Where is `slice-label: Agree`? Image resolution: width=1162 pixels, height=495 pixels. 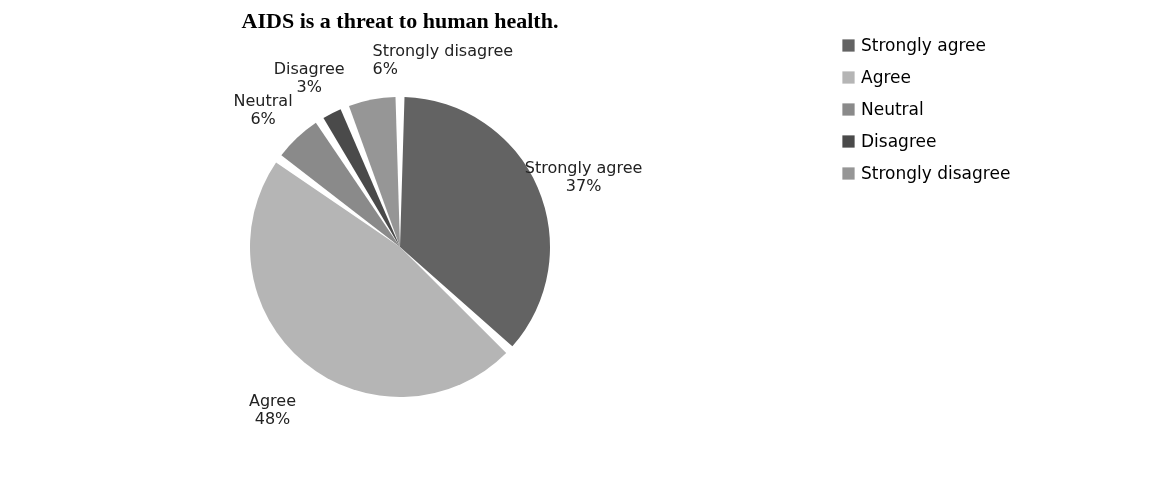 slice-label: Agree is located at coordinates (273, 401).